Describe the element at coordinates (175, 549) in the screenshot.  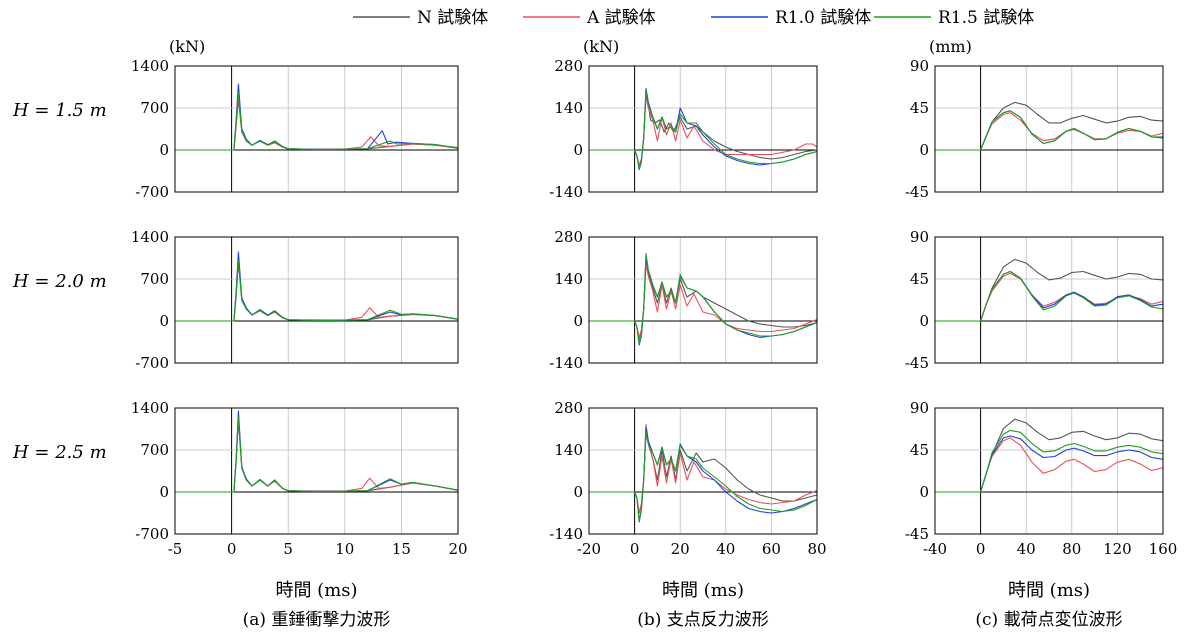
I see `x-tick-label-0: -5` at that location.